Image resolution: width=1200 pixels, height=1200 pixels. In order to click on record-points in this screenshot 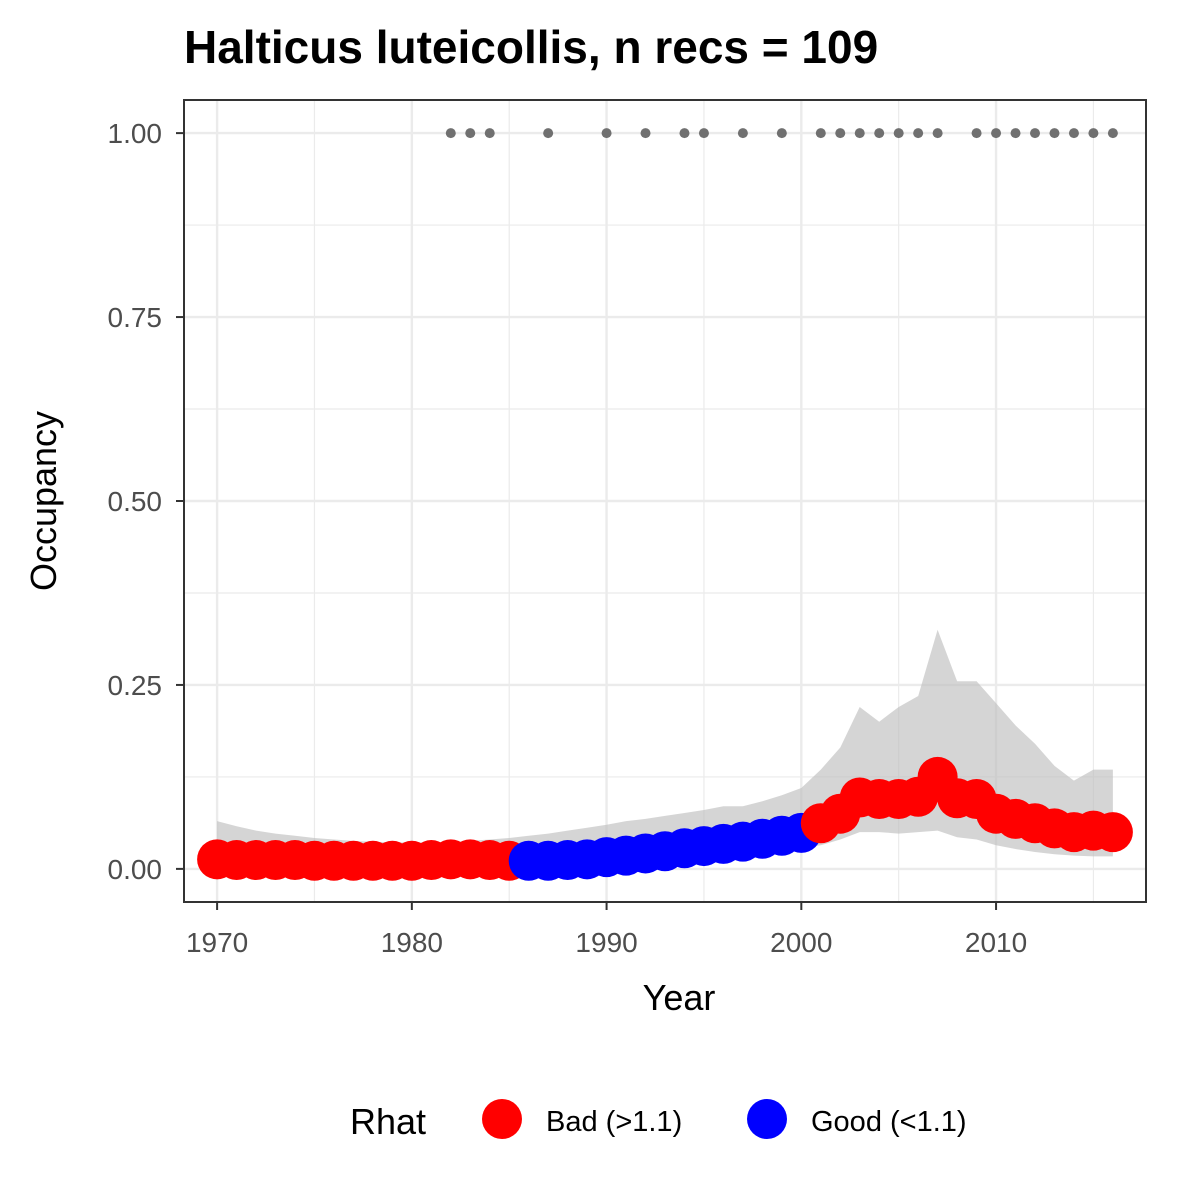, I will do `click(781, 133)`.